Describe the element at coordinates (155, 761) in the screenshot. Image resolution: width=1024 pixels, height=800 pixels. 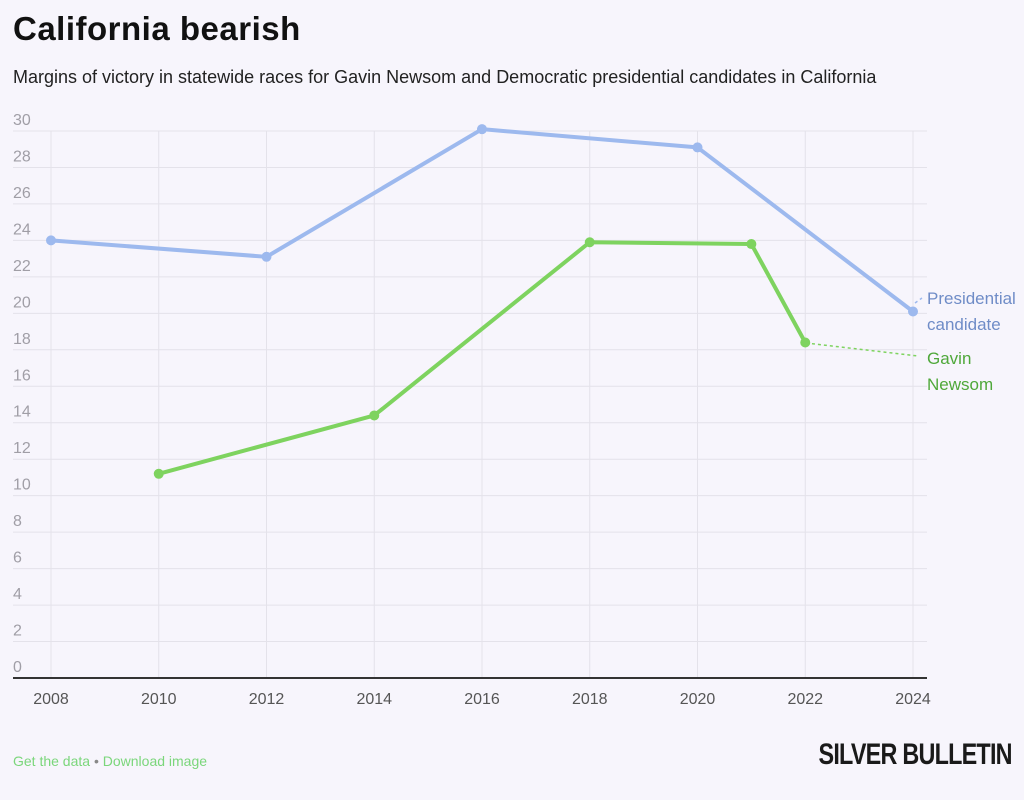
I see `download-image-link: Download image` at that location.